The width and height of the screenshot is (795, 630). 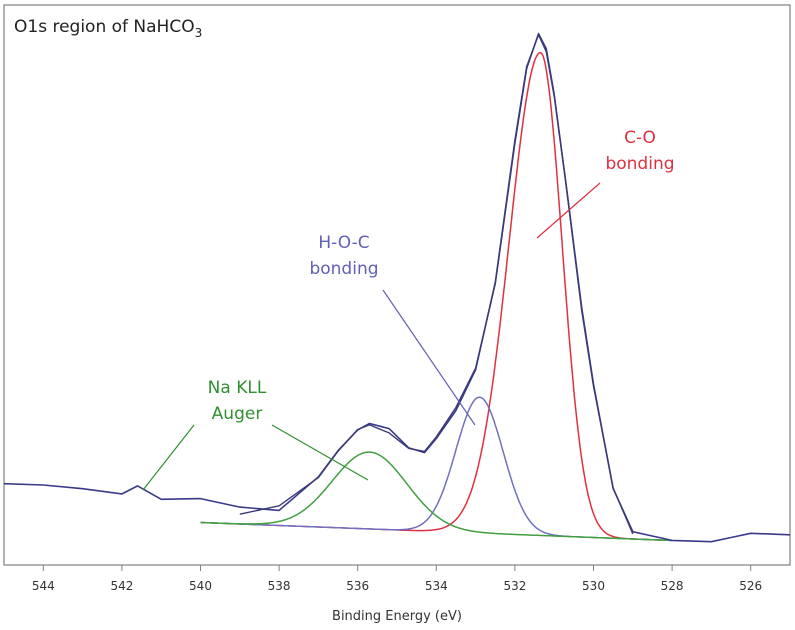 I want to click on x-tick-label: 532, so click(x=514, y=586).